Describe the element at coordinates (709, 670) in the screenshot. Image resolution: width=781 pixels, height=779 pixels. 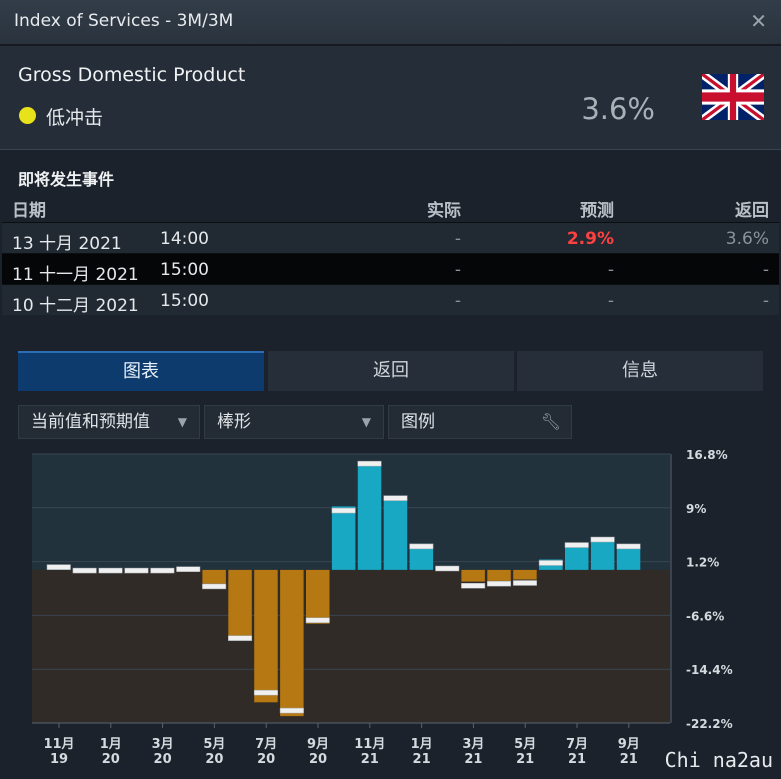
I see `y-tick-label: -14.4%` at that location.